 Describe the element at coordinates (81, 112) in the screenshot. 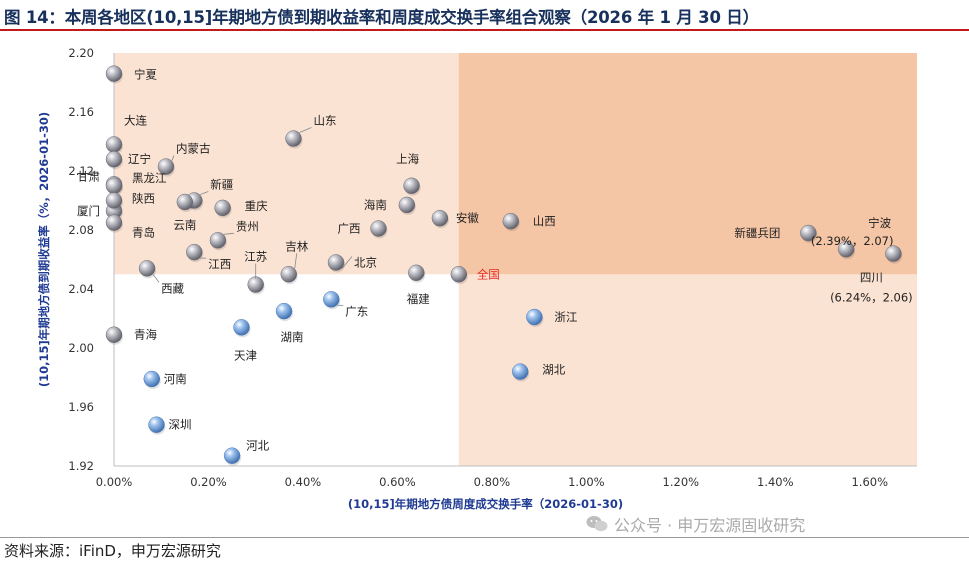

I see `y-tick-label: 2.16` at that location.